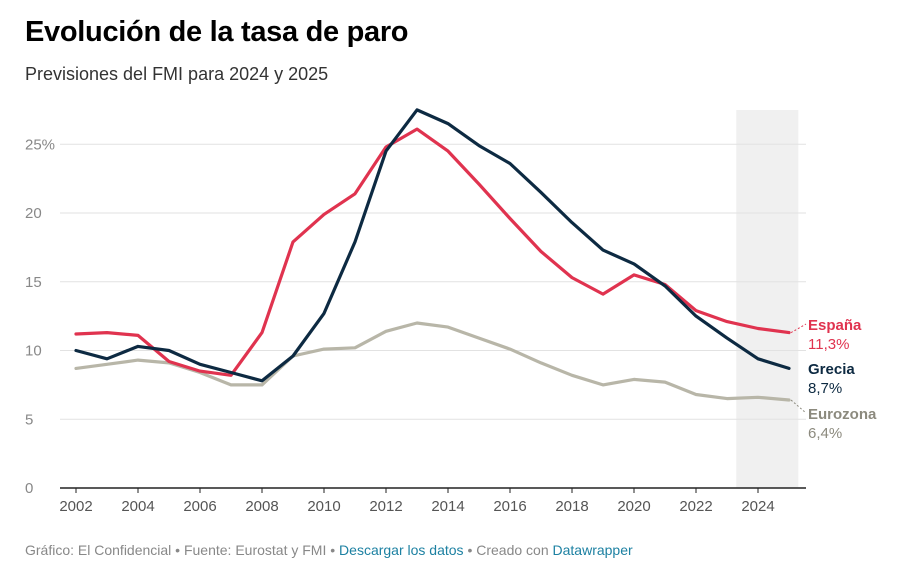  Describe the element at coordinates (828, 344) in the screenshot. I see `series-value-espana: 11,3%` at that location.